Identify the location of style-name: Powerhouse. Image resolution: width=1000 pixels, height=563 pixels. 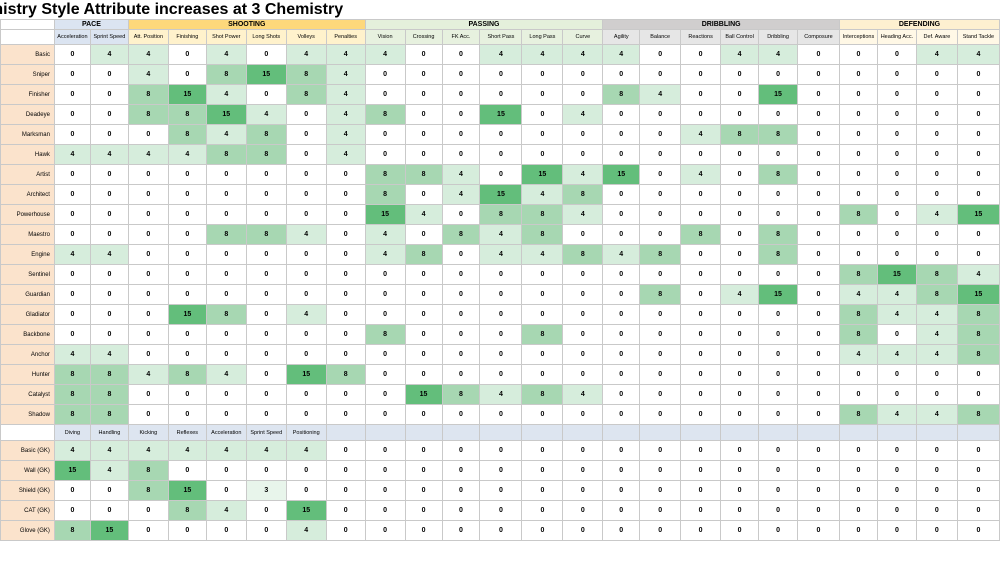
(27, 214).